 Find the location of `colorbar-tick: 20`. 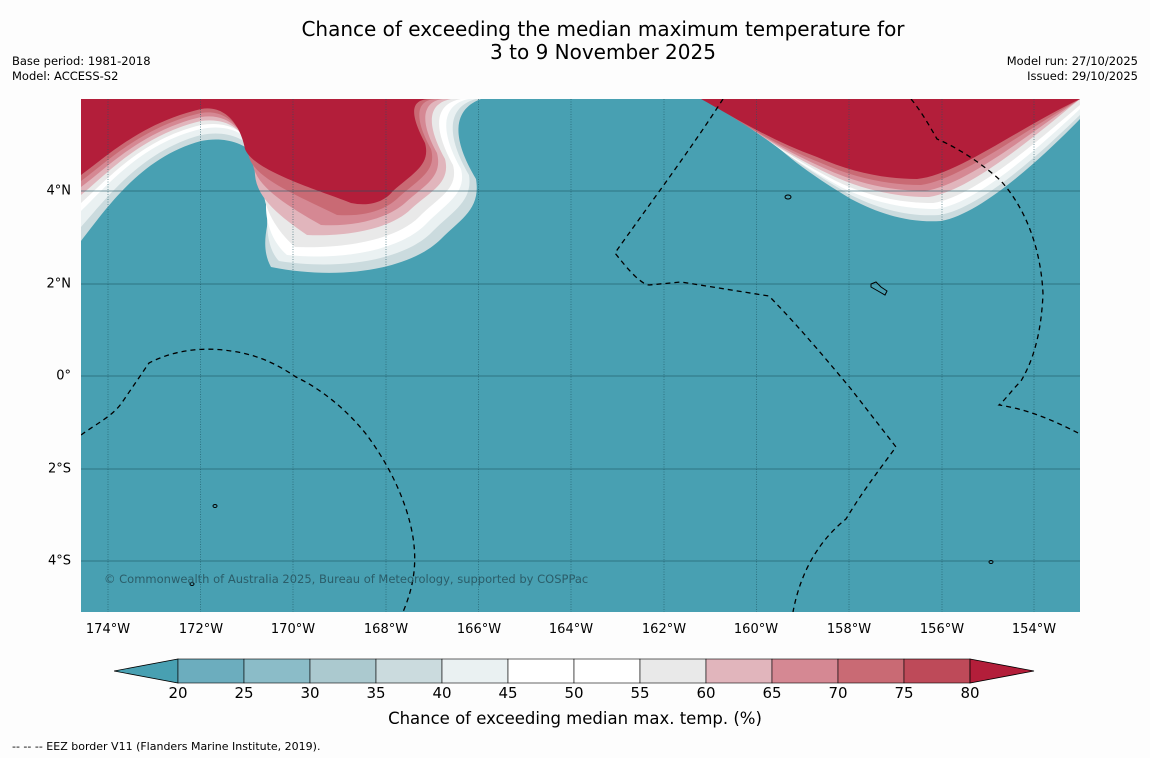

colorbar-tick: 20 is located at coordinates (178, 693).